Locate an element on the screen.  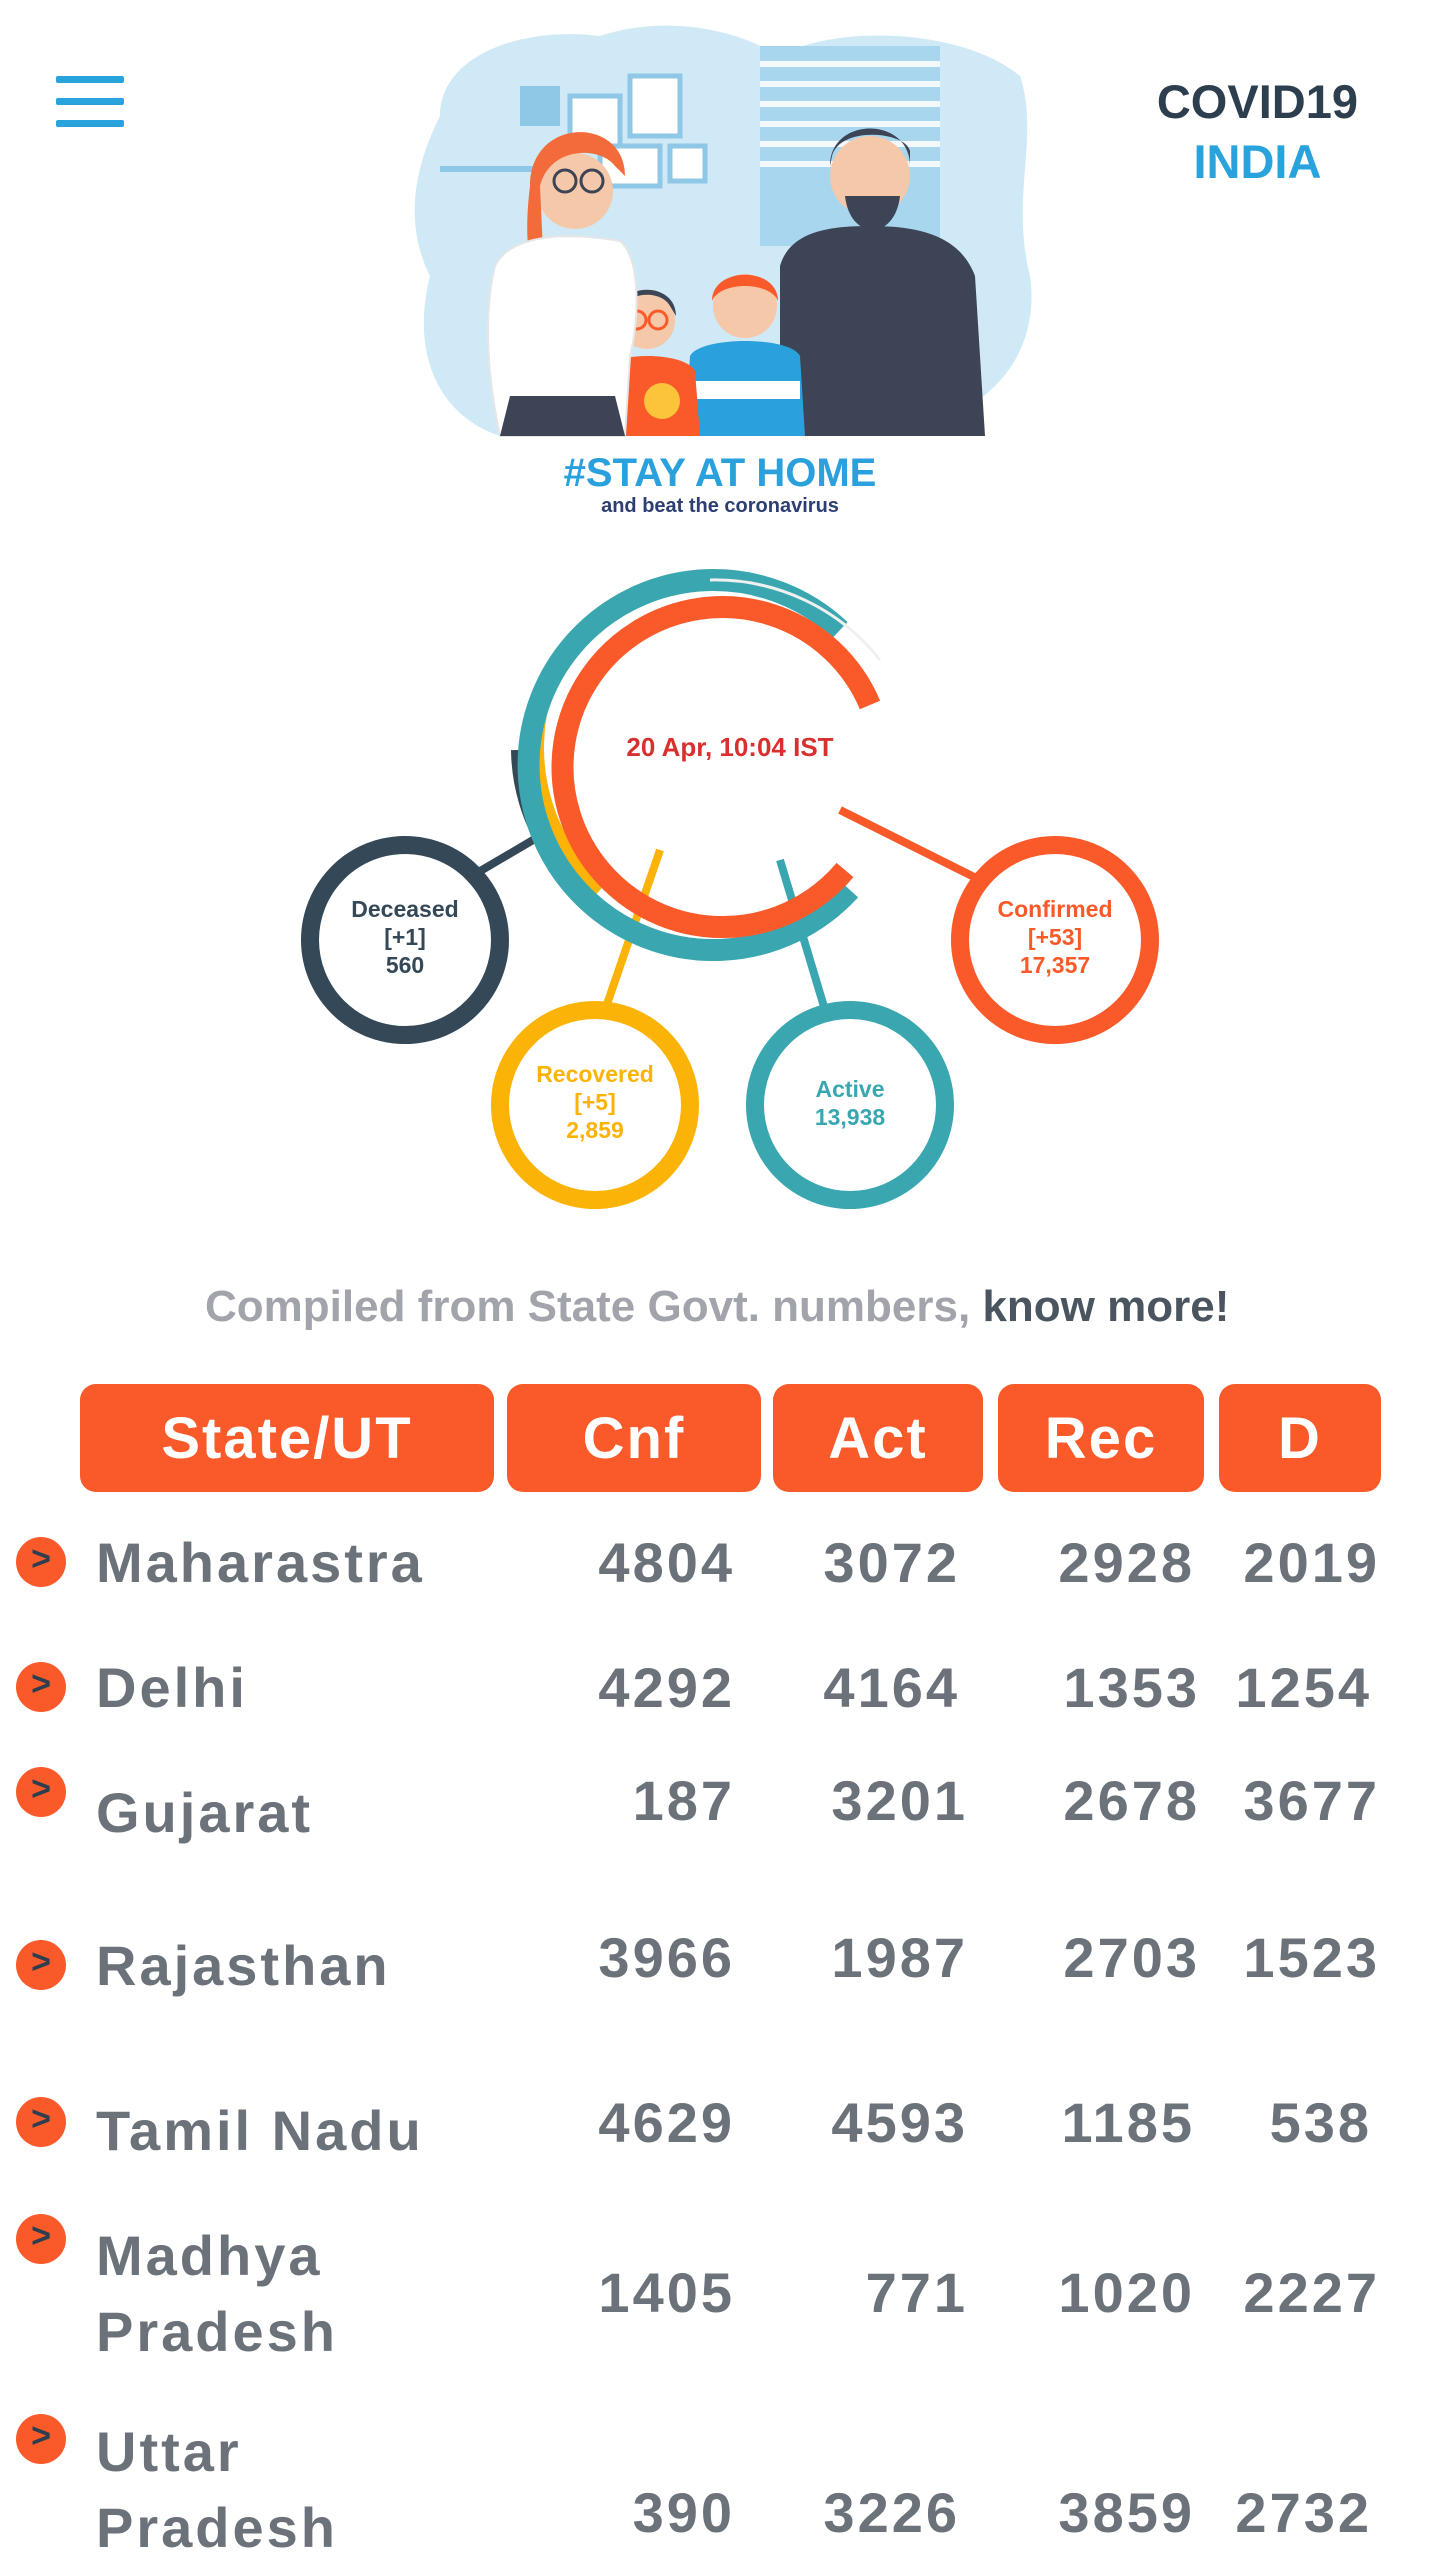
hamburger-menu-icon is located at coordinates (90, 102).